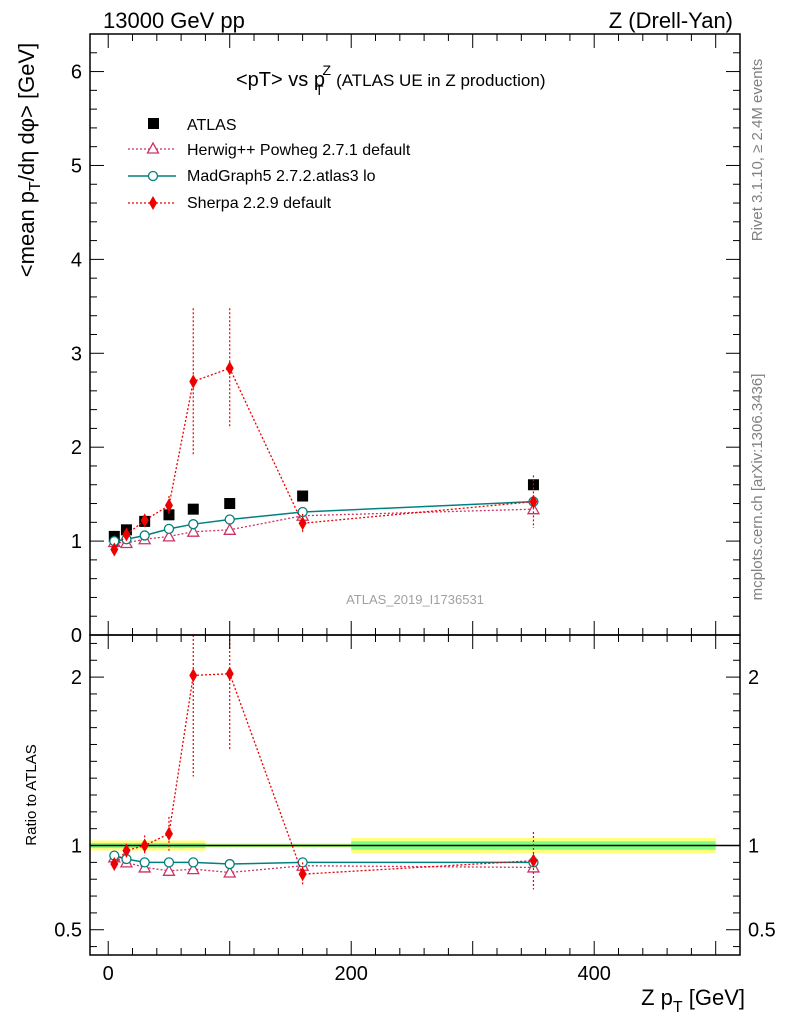 The height and width of the screenshot is (1024, 786). Describe the element at coordinates (281, 176) in the screenshot. I see `legend-madgraph-label: MadGraph5 2.7.2.atlas3 lo` at that location.